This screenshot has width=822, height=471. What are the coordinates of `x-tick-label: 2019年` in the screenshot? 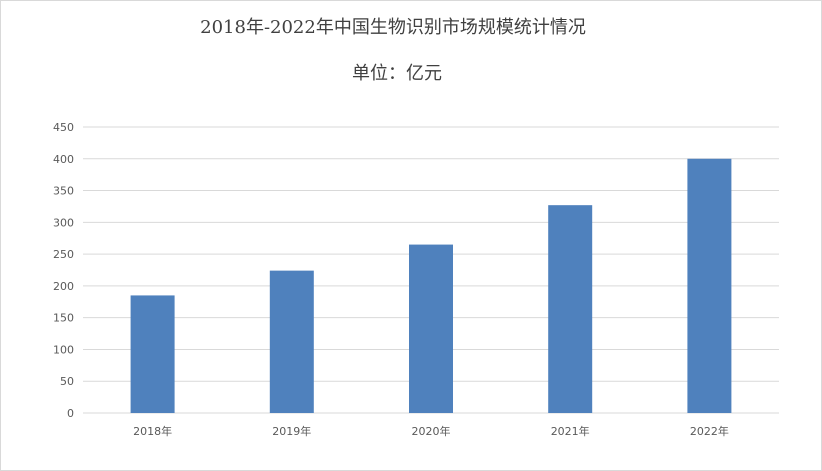 It's located at (291, 431).